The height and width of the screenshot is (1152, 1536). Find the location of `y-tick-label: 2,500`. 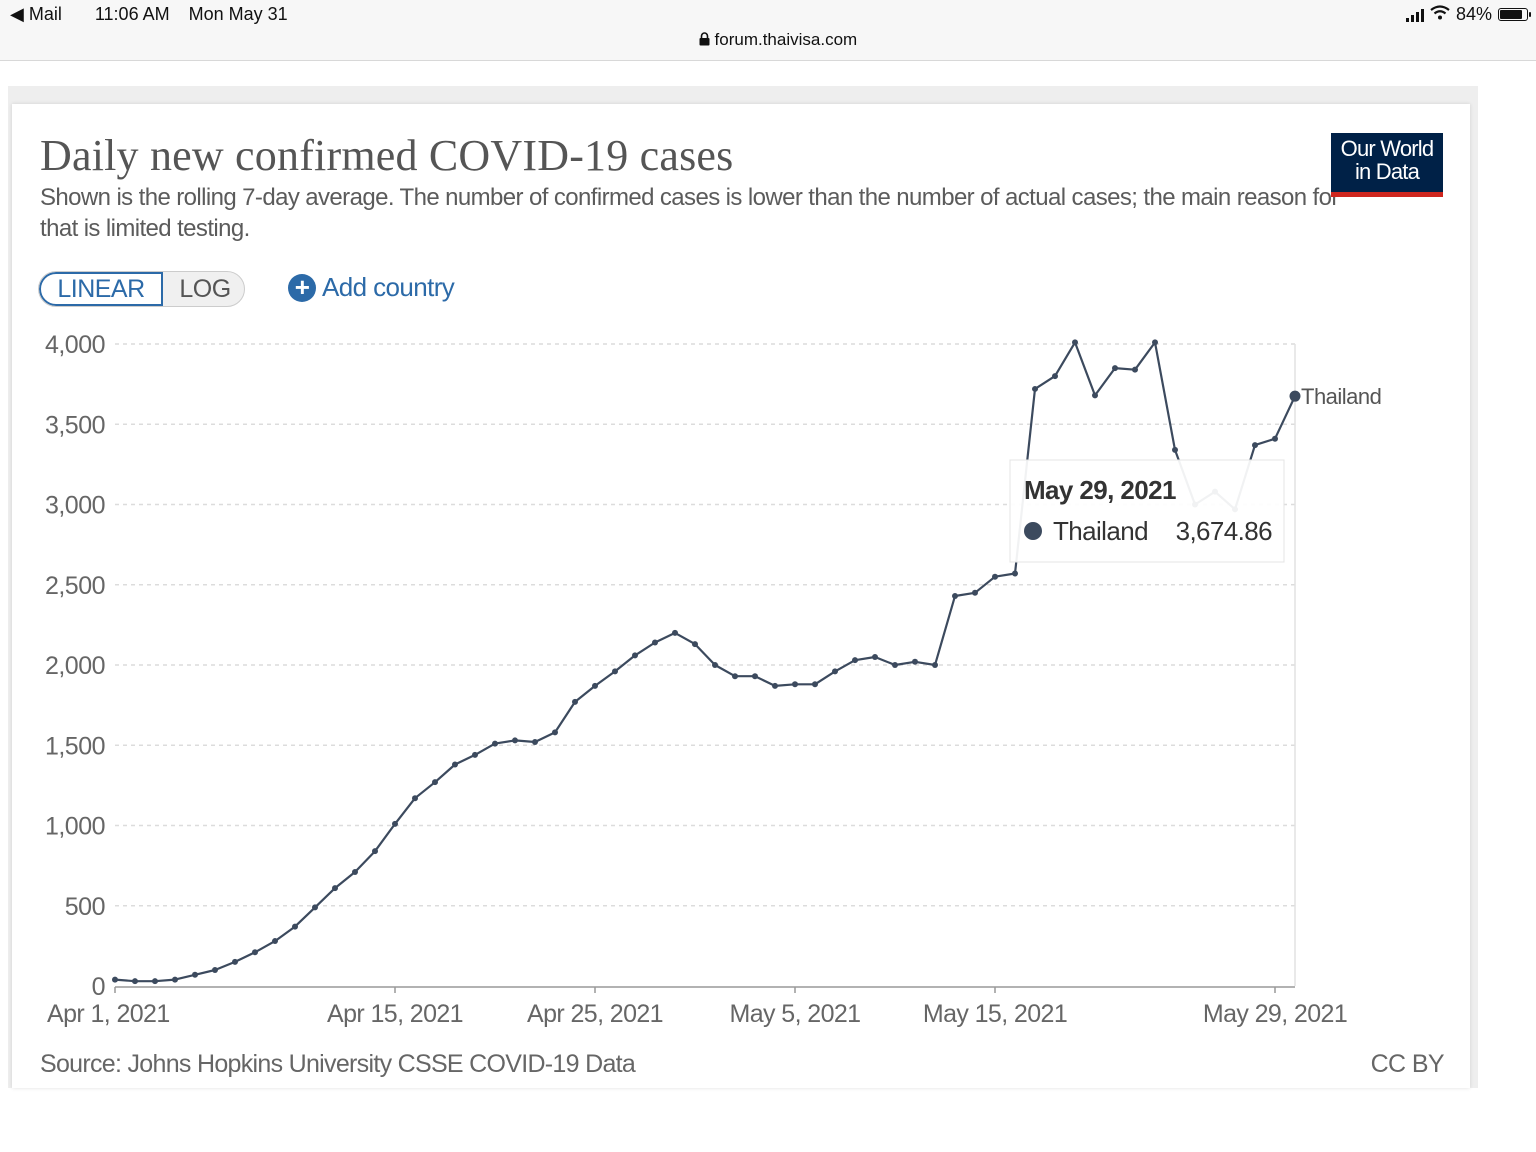

y-tick-label: 2,500 is located at coordinates (75, 586).